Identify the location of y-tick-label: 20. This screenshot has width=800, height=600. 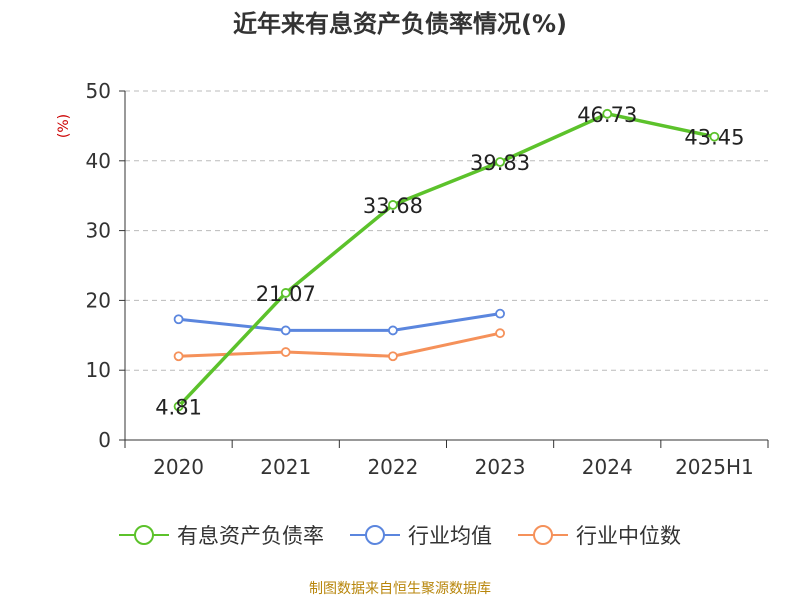
(98, 300).